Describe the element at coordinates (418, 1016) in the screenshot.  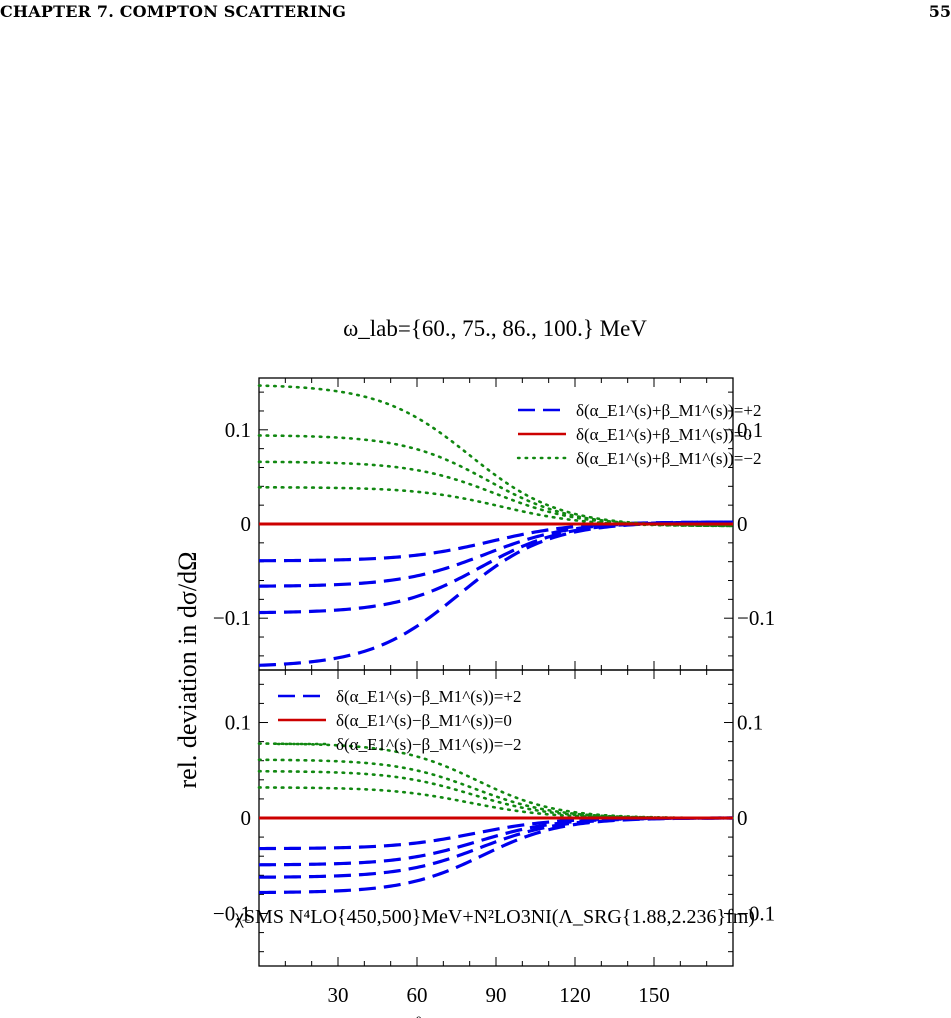
I see `x-axis-label: θ` at that location.